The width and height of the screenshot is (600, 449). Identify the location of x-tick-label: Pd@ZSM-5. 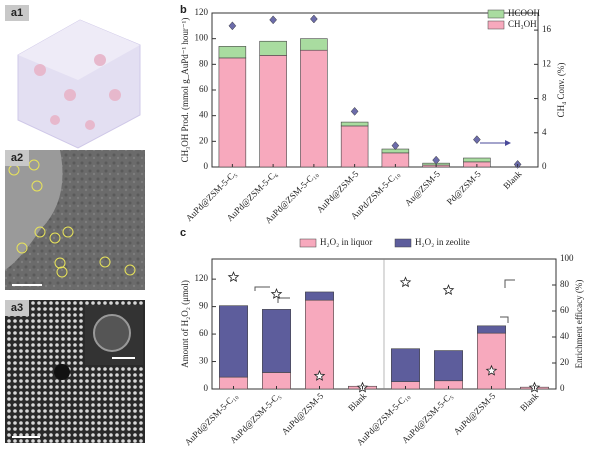
(464, 187).